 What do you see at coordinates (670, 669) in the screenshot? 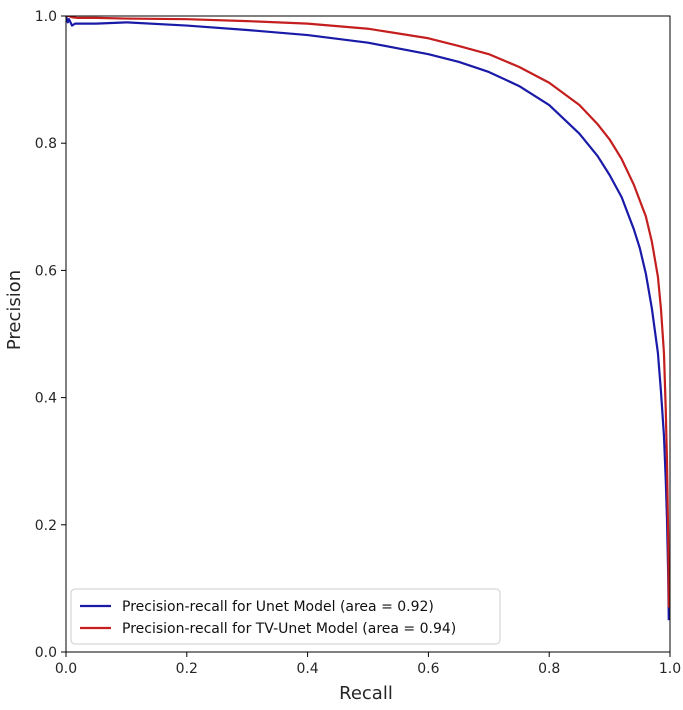
I see `x-tick-label: 1.0` at bounding box center [670, 669].